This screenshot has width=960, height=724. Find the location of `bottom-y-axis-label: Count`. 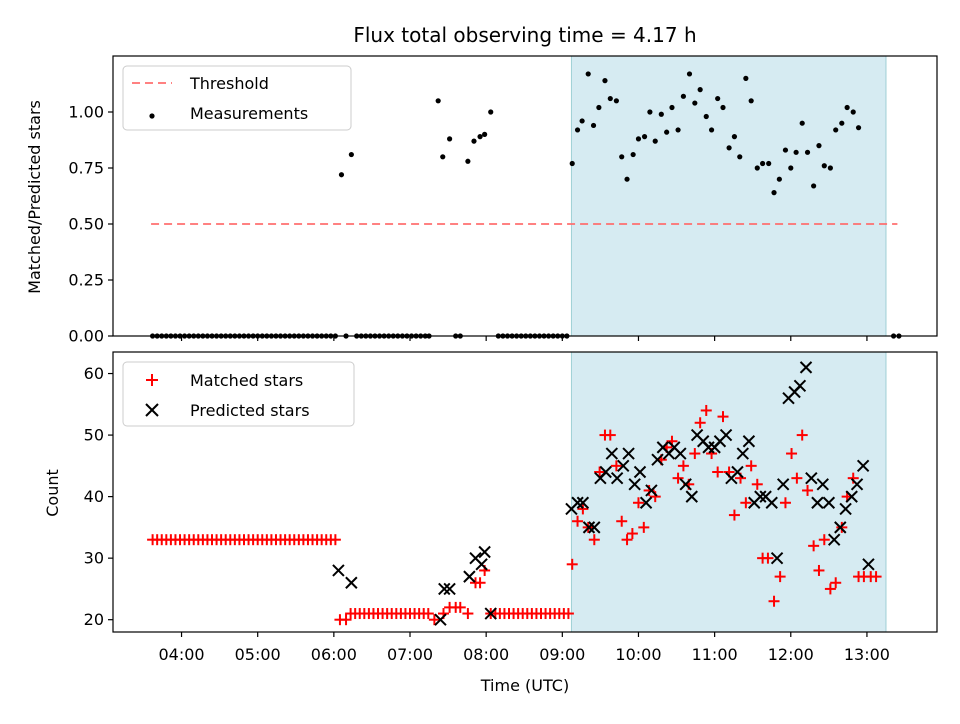

bottom-y-axis-label: Count is located at coordinates (52, 493).